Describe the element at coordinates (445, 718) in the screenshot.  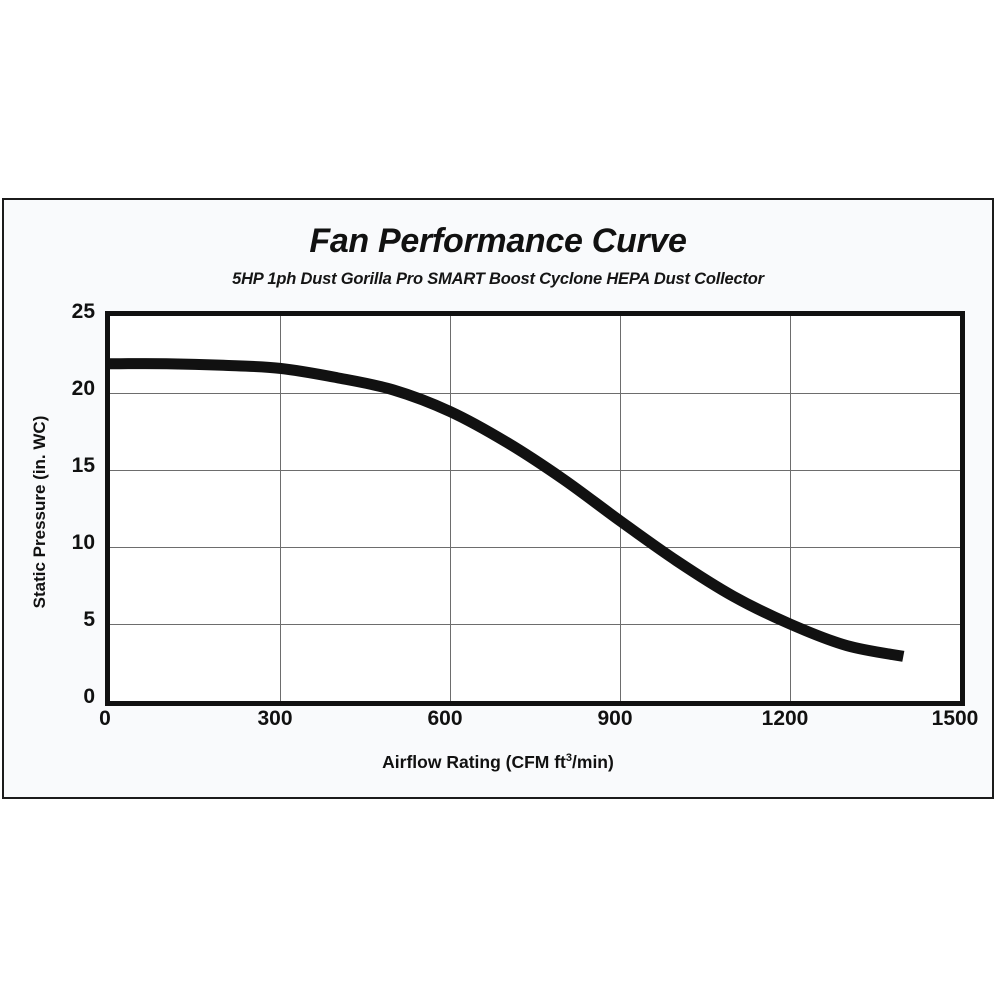
I see `x-axis-tick-label: 600` at that location.